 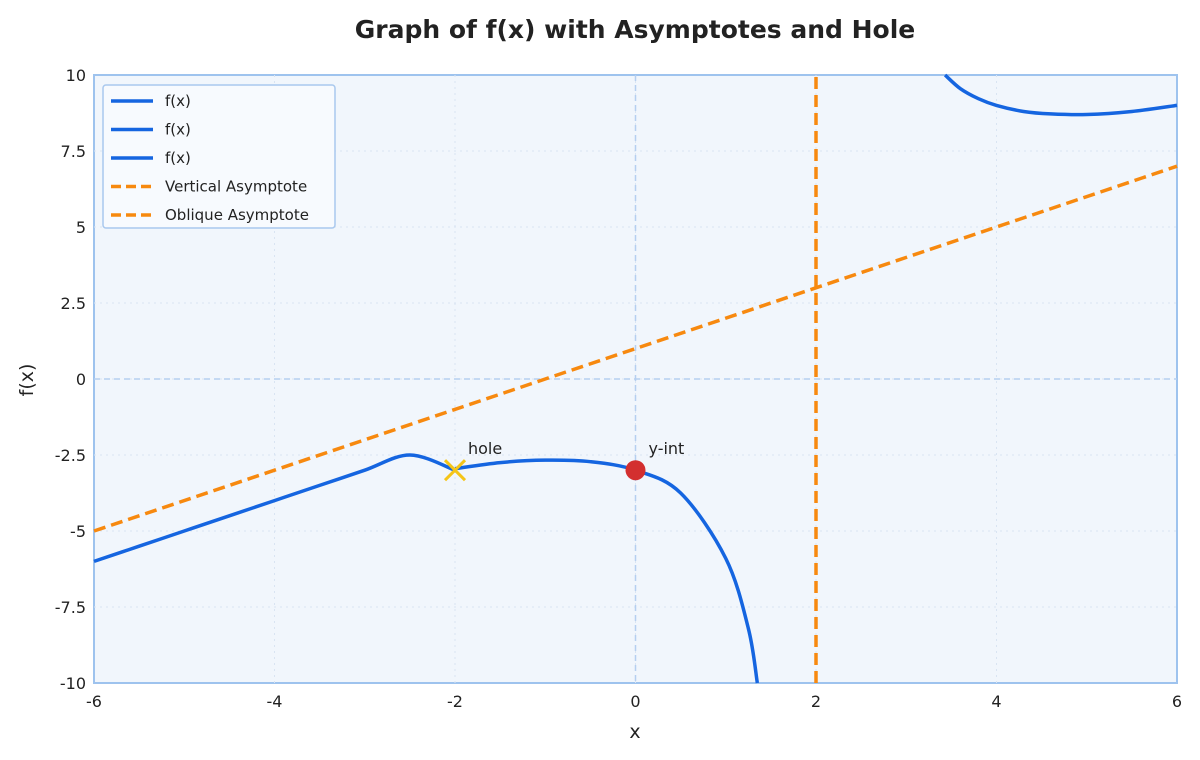 What do you see at coordinates (73, 151) in the screenshot?
I see `y-tick-label: 7.5` at bounding box center [73, 151].